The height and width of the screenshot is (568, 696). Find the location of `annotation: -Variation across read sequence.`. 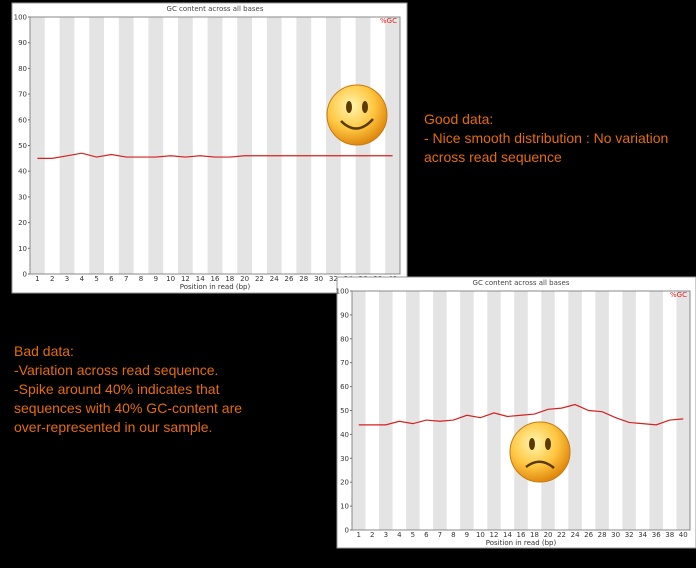

annotation: -Variation across read sequence. is located at coordinates (116, 370).